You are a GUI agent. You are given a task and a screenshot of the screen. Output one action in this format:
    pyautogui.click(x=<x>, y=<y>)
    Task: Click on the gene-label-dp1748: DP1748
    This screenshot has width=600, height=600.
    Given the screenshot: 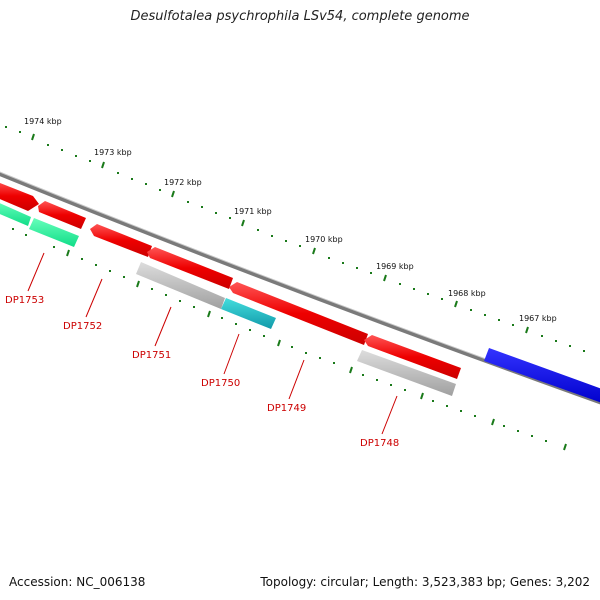 What is the action you would take?
    pyautogui.click(x=379, y=443)
    